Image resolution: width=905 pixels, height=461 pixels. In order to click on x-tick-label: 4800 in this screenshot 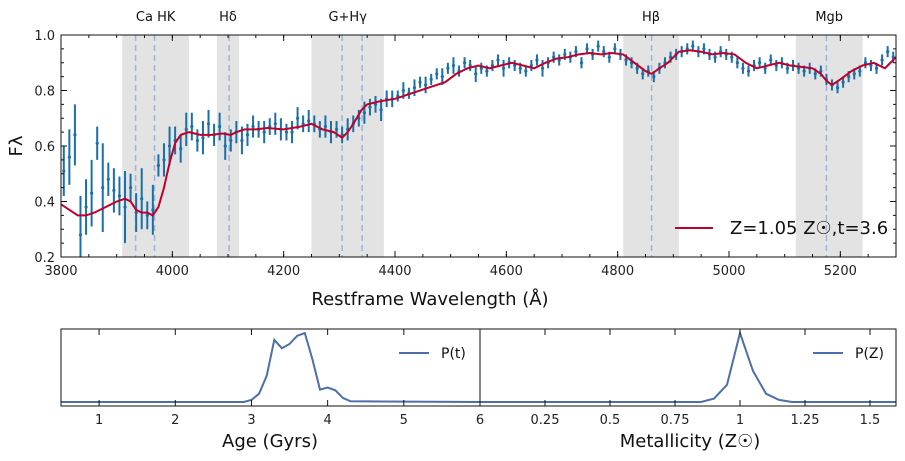, I will do `click(617, 271)`.